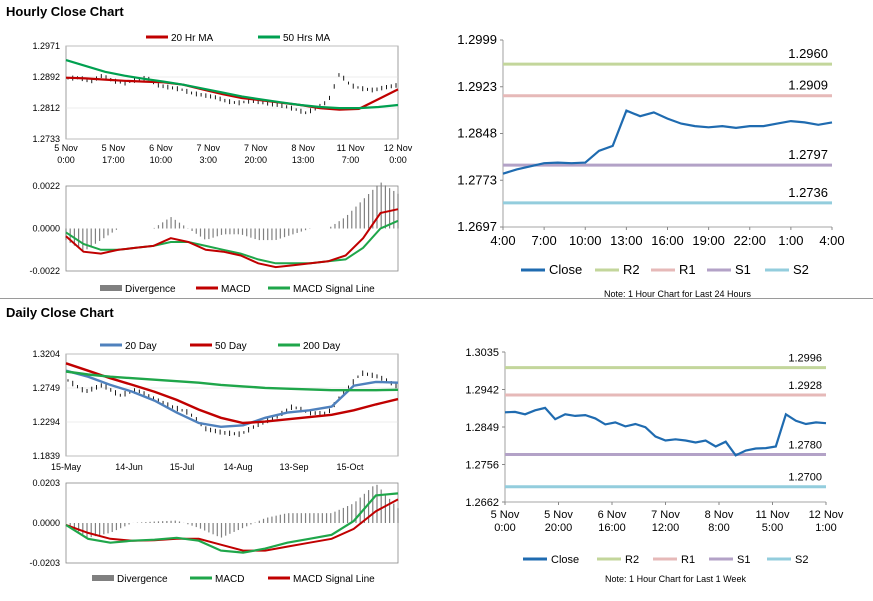  I want to click on hourly-24h-level-label-r1: 1.2909, so click(808, 85).